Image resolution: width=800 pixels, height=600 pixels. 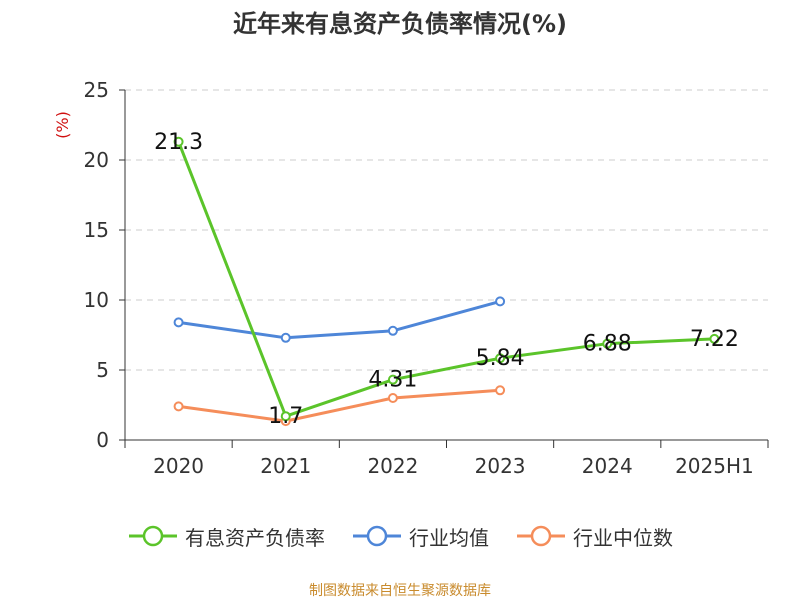 I want to click on data-label-s0-1: 1.7, so click(x=285, y=416).